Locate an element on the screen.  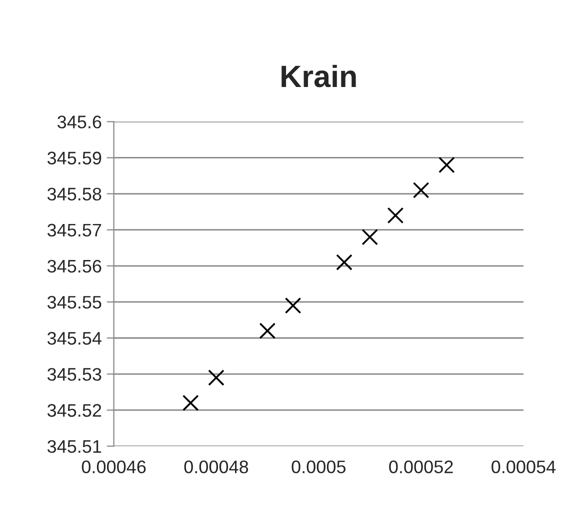
y-tick-label: 345.6 is located at coordinates (80, 122).